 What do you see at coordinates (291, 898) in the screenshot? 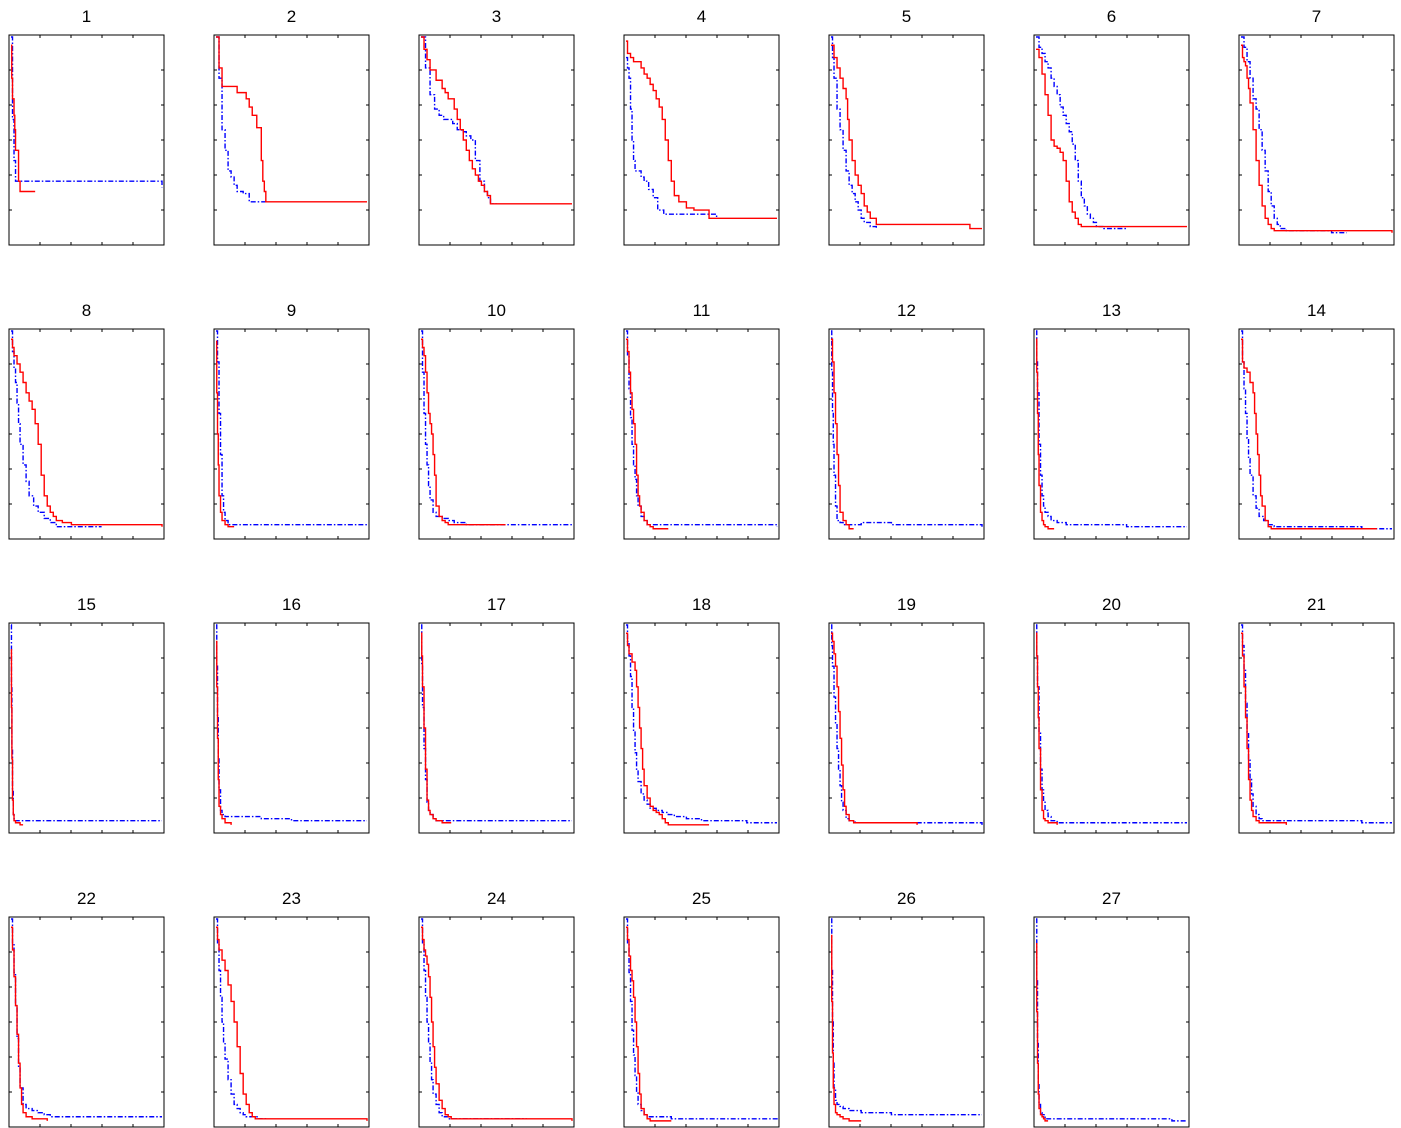
I see `chart-title: 23` at bounding box center [291, 898].